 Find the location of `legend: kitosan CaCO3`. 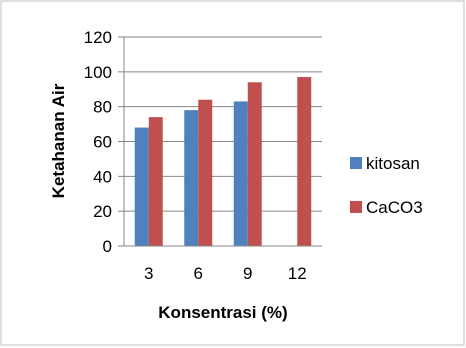

legend: kitosan CaCO3 is located at coordinates (386, 185).